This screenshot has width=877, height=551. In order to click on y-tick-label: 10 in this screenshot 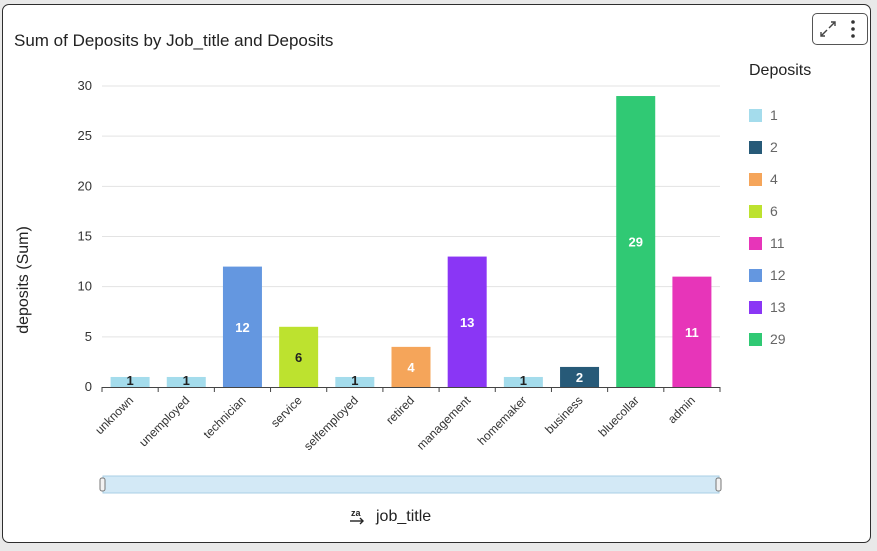, I will do `click(85, 286)`.